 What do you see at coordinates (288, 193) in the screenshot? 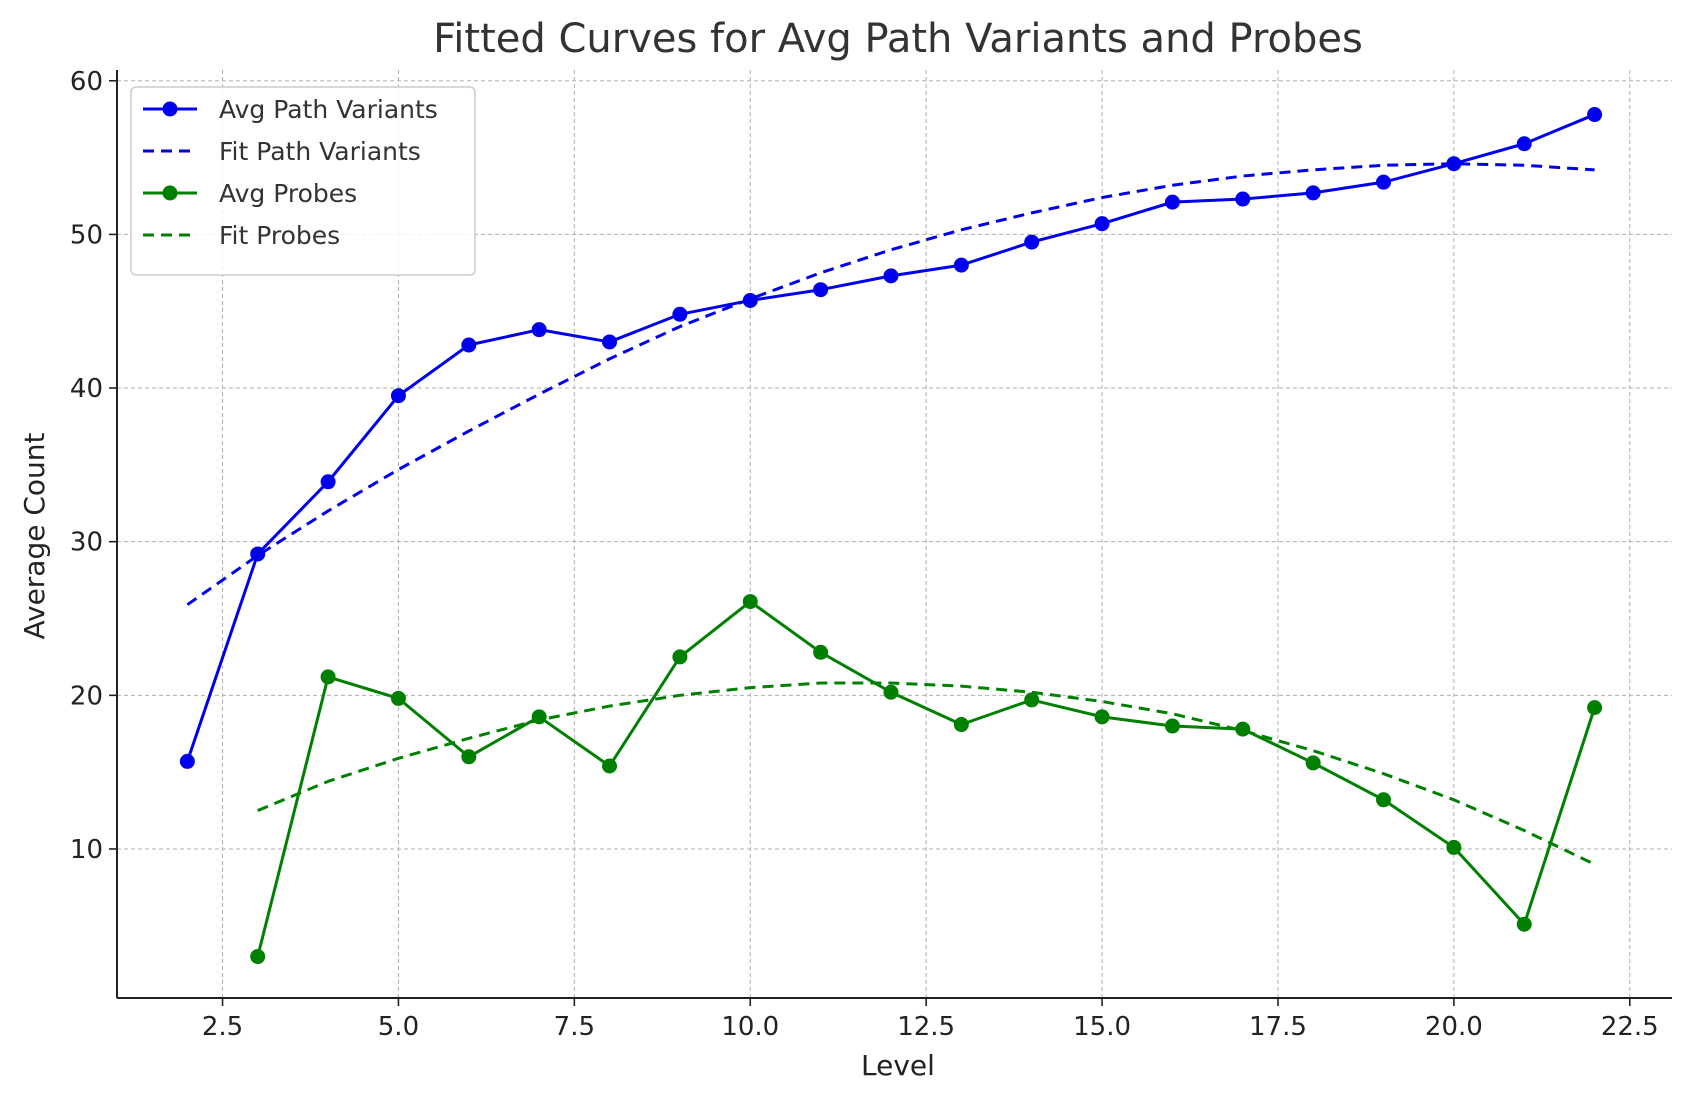
I see `legend-label: Avg Probes` at bounding box center [288, 193].